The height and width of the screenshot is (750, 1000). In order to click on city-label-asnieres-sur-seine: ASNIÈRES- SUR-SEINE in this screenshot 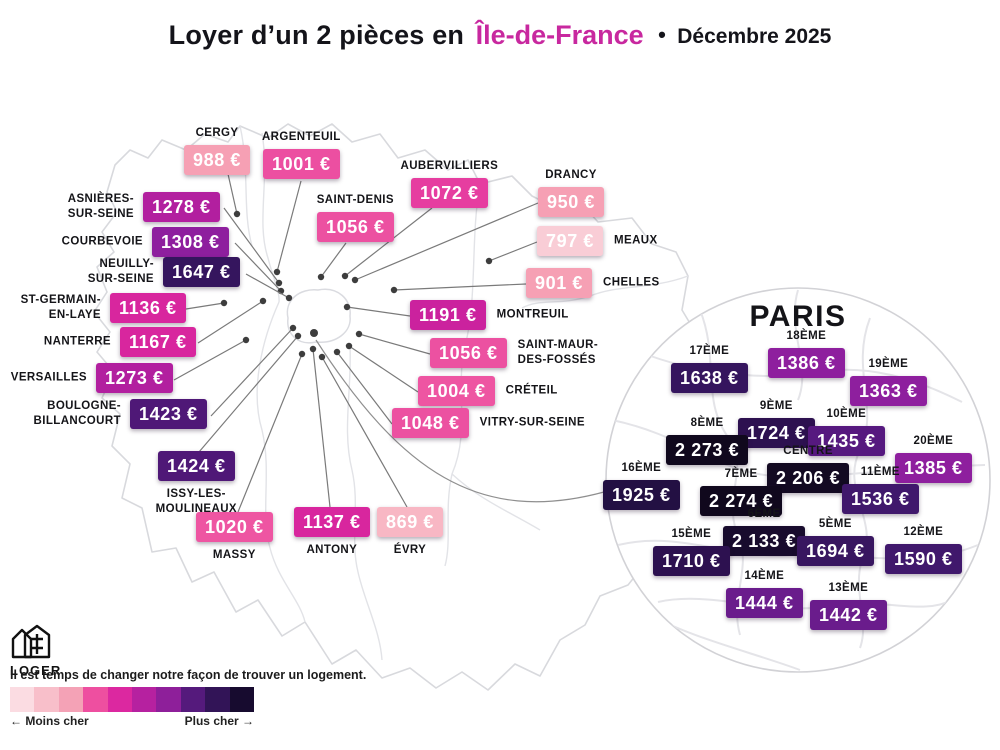, I will do `click(100, 206)`.